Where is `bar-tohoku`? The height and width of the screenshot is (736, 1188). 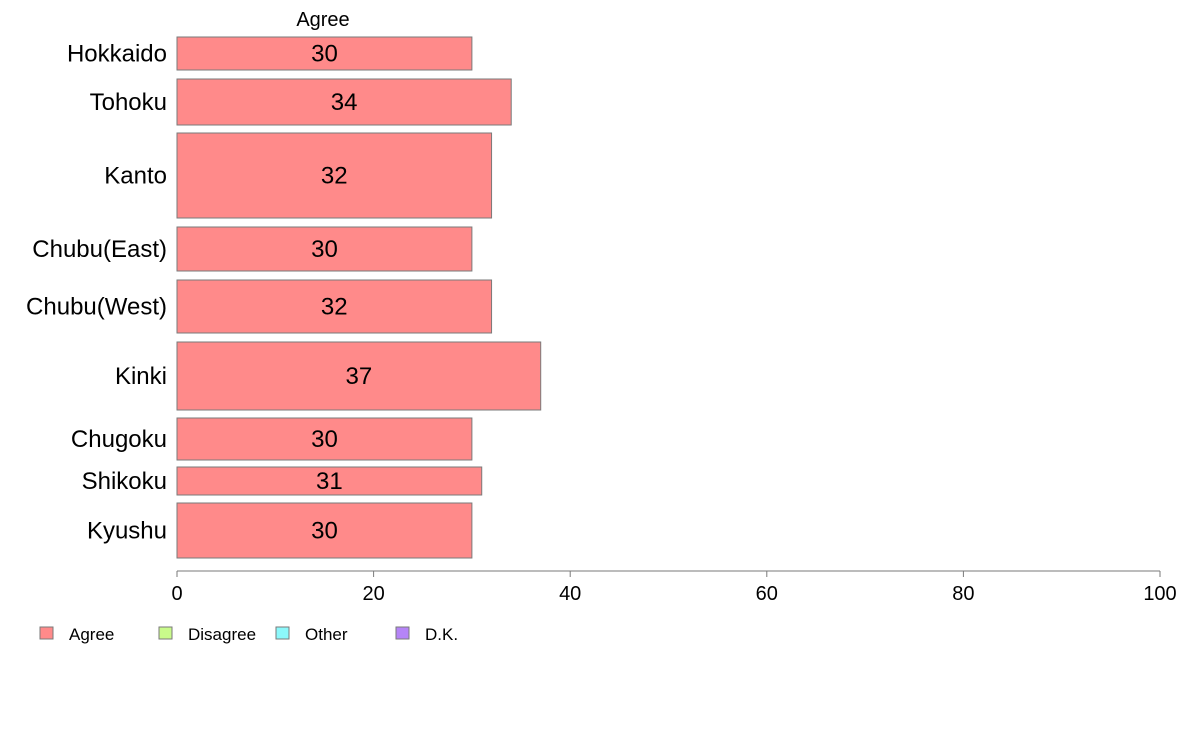
bar-tohoku is located at coordinates (344, 102).